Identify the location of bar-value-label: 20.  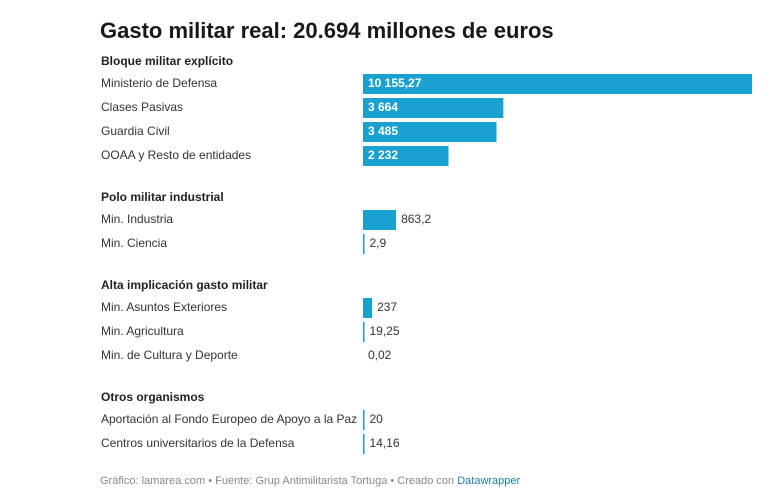
(377, 419).